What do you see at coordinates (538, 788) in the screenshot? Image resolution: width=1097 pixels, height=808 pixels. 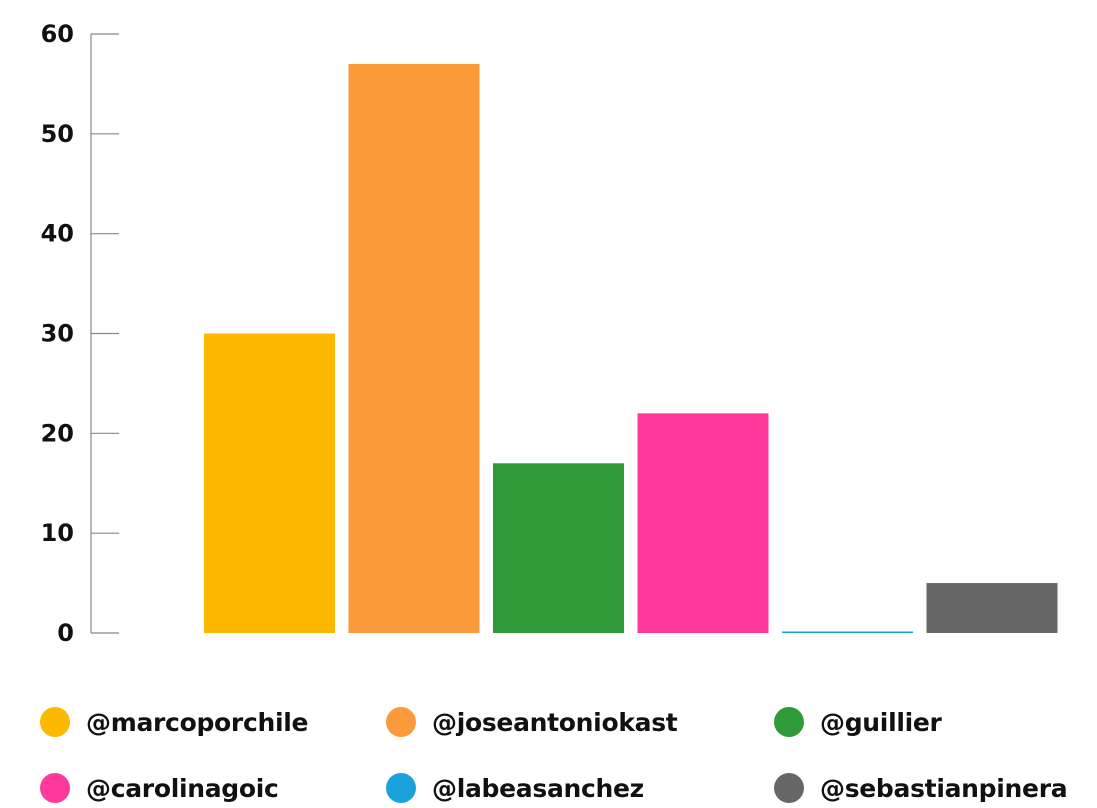 I see `legend-label: @labeasanchez` at bounding box center [538, 788].